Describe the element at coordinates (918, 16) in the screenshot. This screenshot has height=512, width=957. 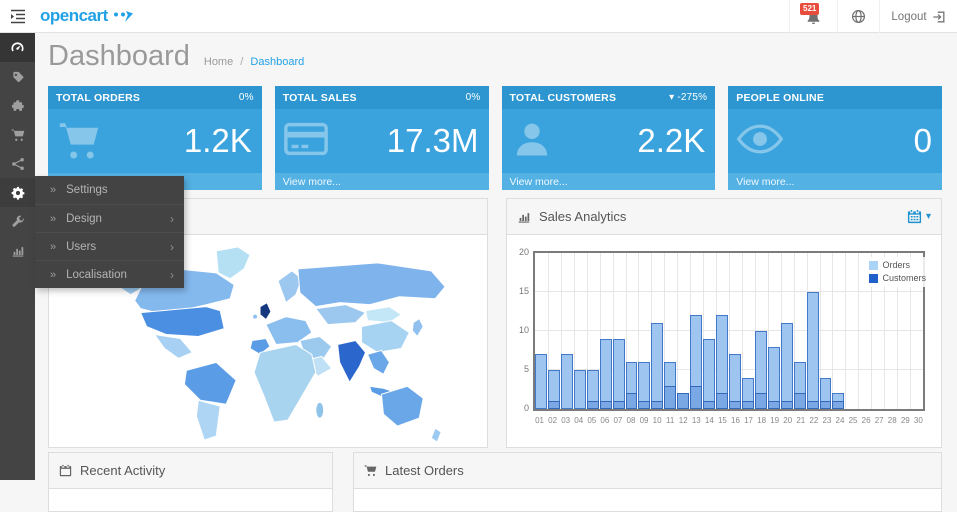
I see `logout-button: Logout` at that location.